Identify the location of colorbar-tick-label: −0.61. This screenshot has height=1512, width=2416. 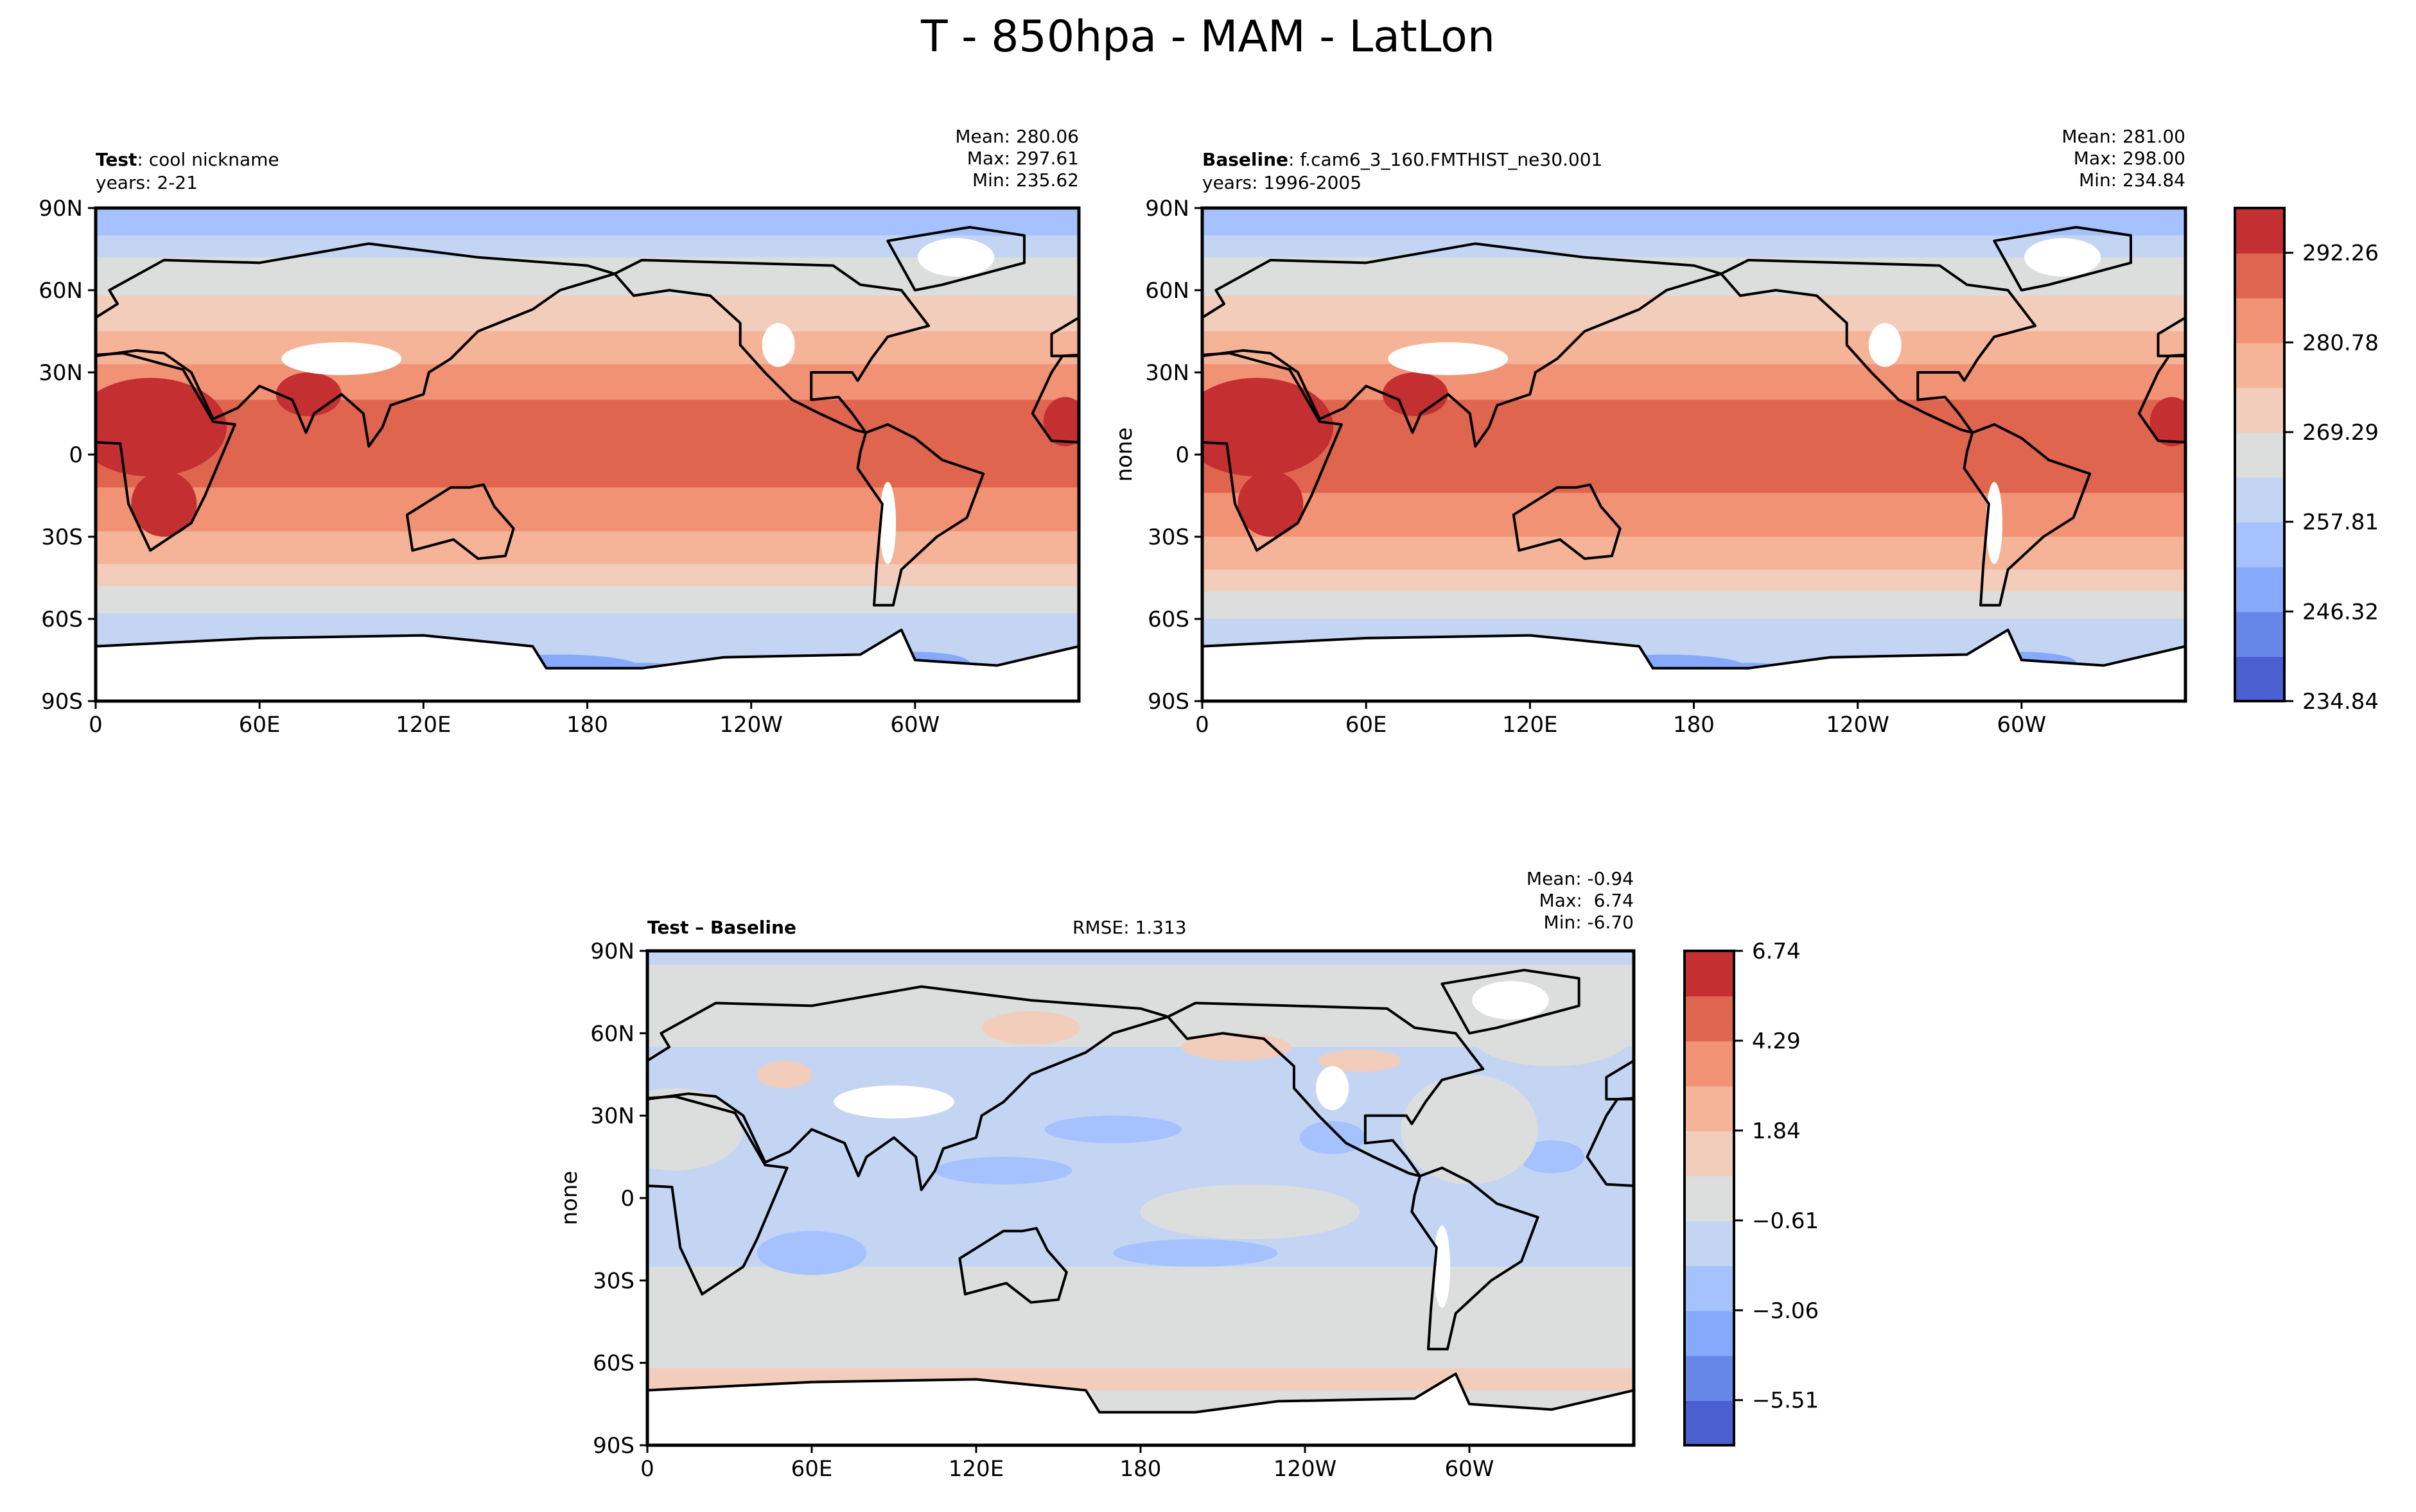
(1786, 1221).